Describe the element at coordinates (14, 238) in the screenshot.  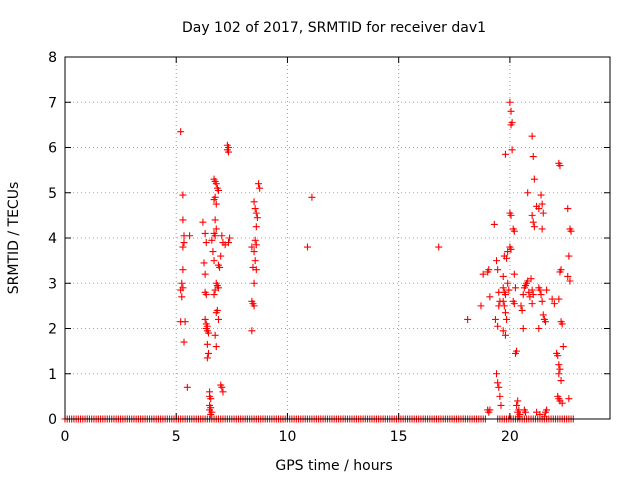
I see `y-axis-label: SRMTID / TECUs` at that location.